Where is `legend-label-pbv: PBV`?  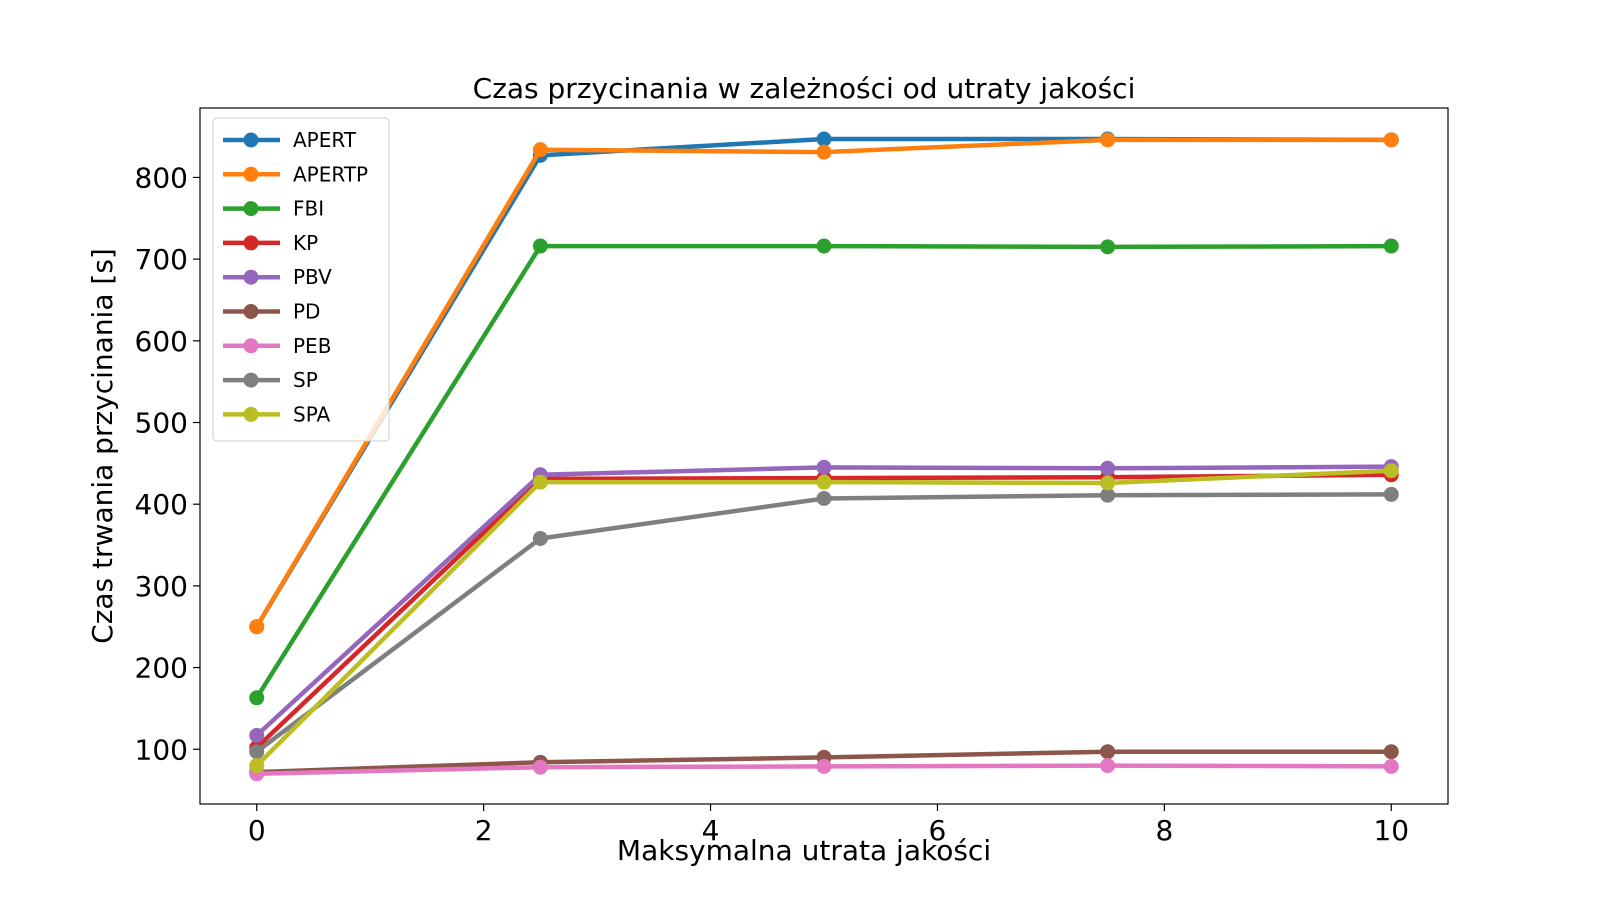
legend-label-pbv: PBV is located at coordinates (312, 277).